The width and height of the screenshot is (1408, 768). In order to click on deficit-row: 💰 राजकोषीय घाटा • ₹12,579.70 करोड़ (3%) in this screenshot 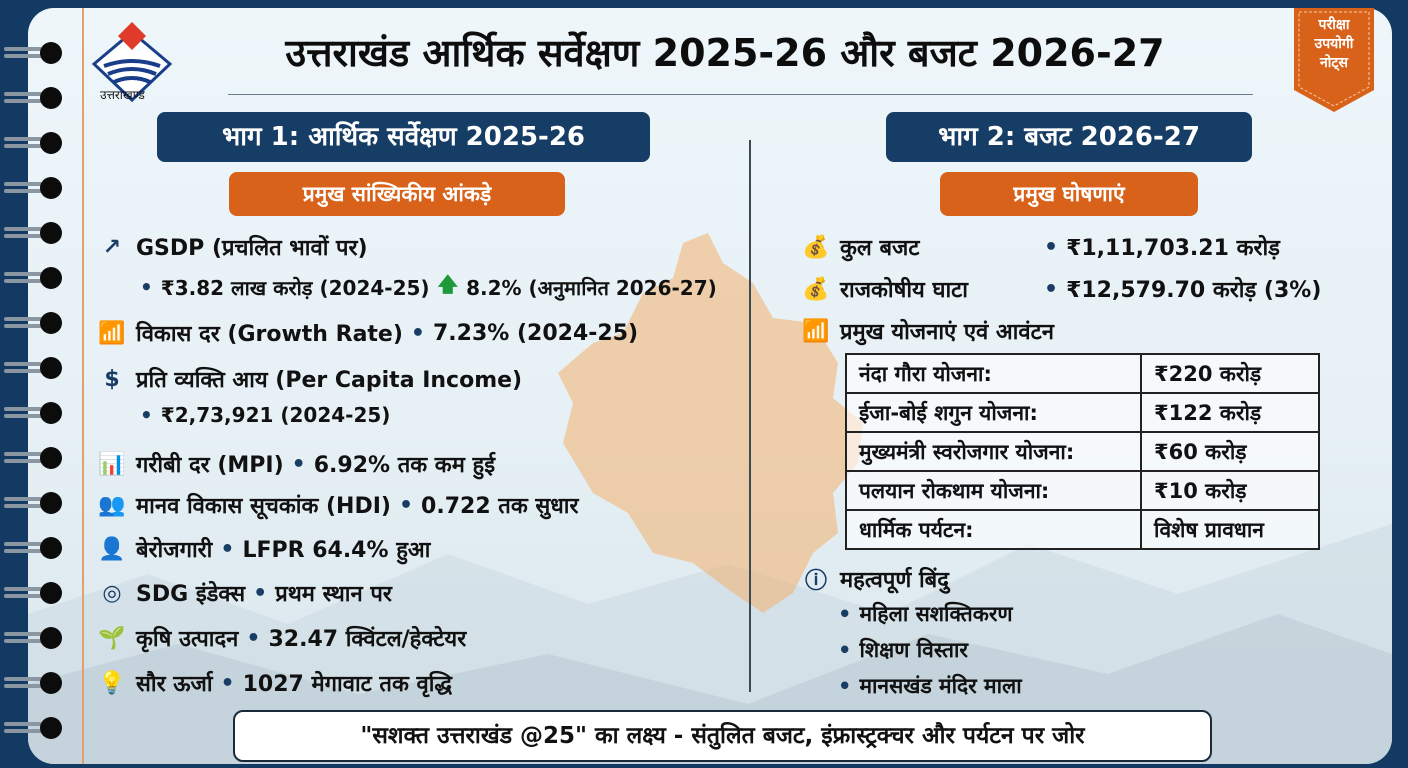, I will do `click(1060, 289)`.